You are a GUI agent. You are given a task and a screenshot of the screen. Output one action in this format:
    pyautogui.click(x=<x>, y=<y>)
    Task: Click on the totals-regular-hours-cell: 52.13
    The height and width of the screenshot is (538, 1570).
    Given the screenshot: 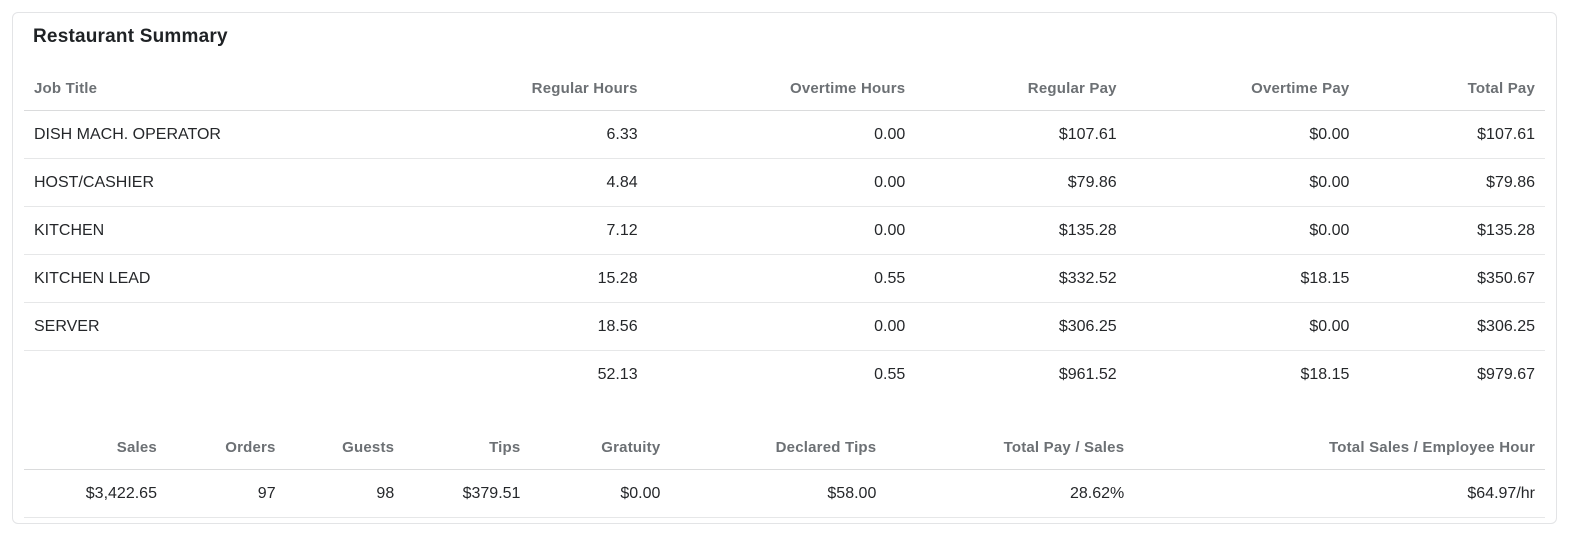 What is the action you would take?
    pyautogui.click(x=533, y=374)
    